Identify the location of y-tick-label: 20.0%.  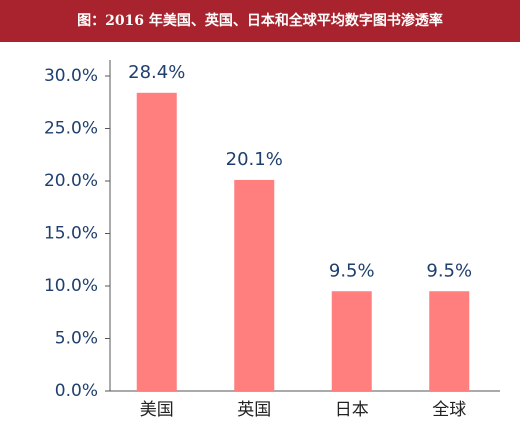
(71, 181).